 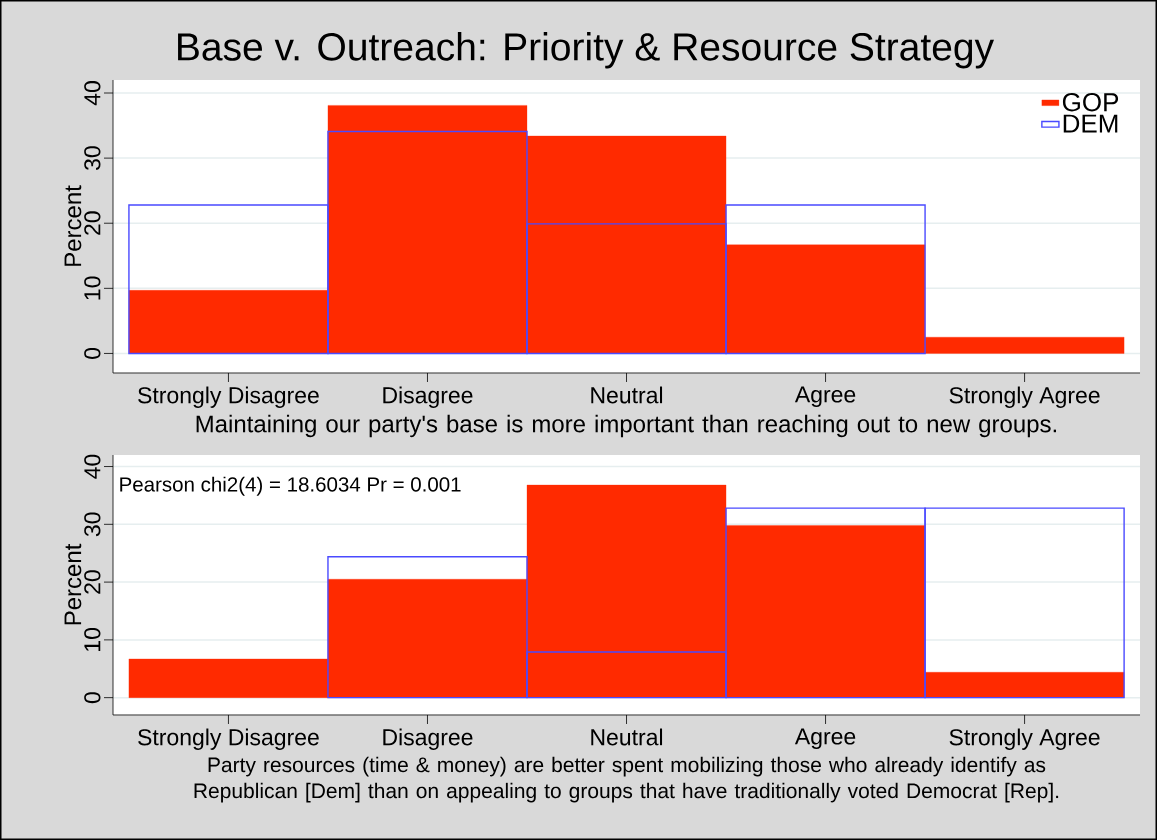 I want to click on legend-label: DEM, so click(x=1090, y=123).